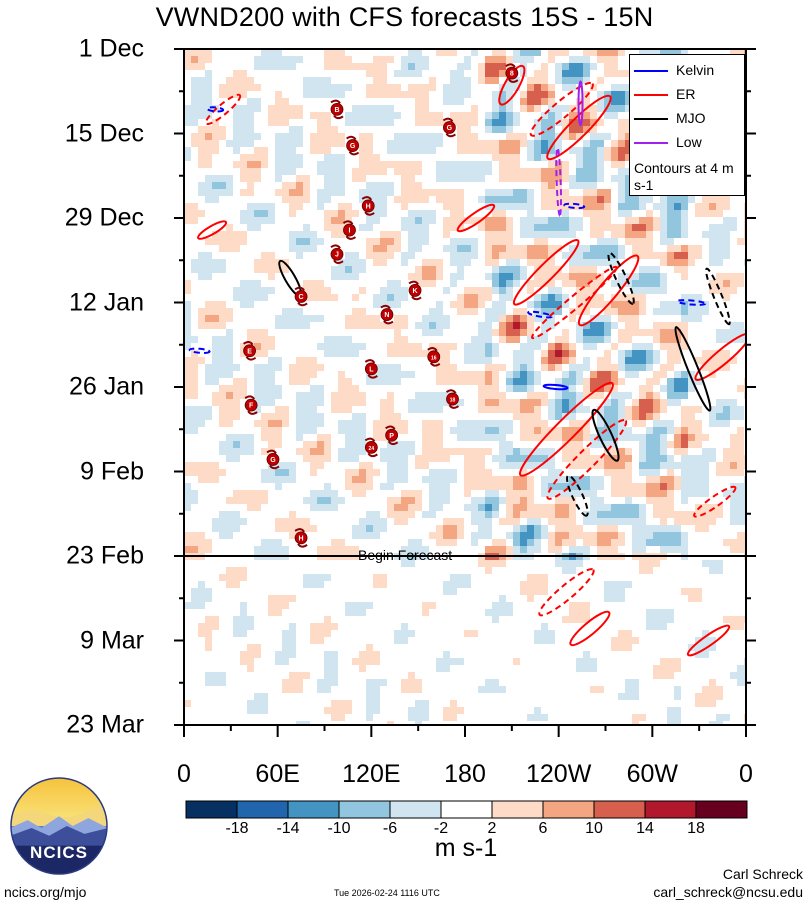  I want to click on contour-er, so click(720, 356).